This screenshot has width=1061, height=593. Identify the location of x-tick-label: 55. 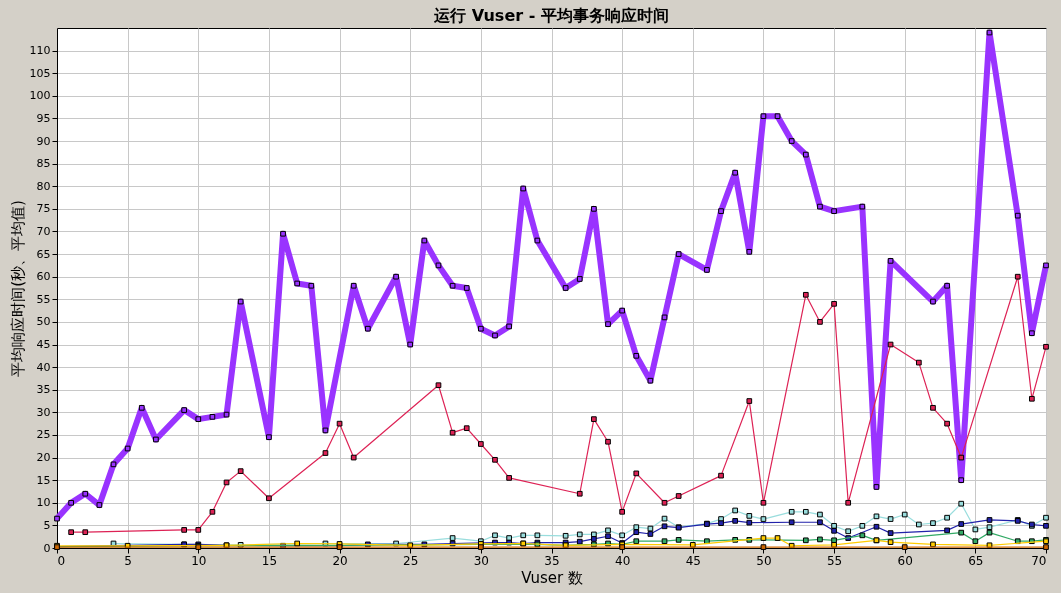
(834, 560).